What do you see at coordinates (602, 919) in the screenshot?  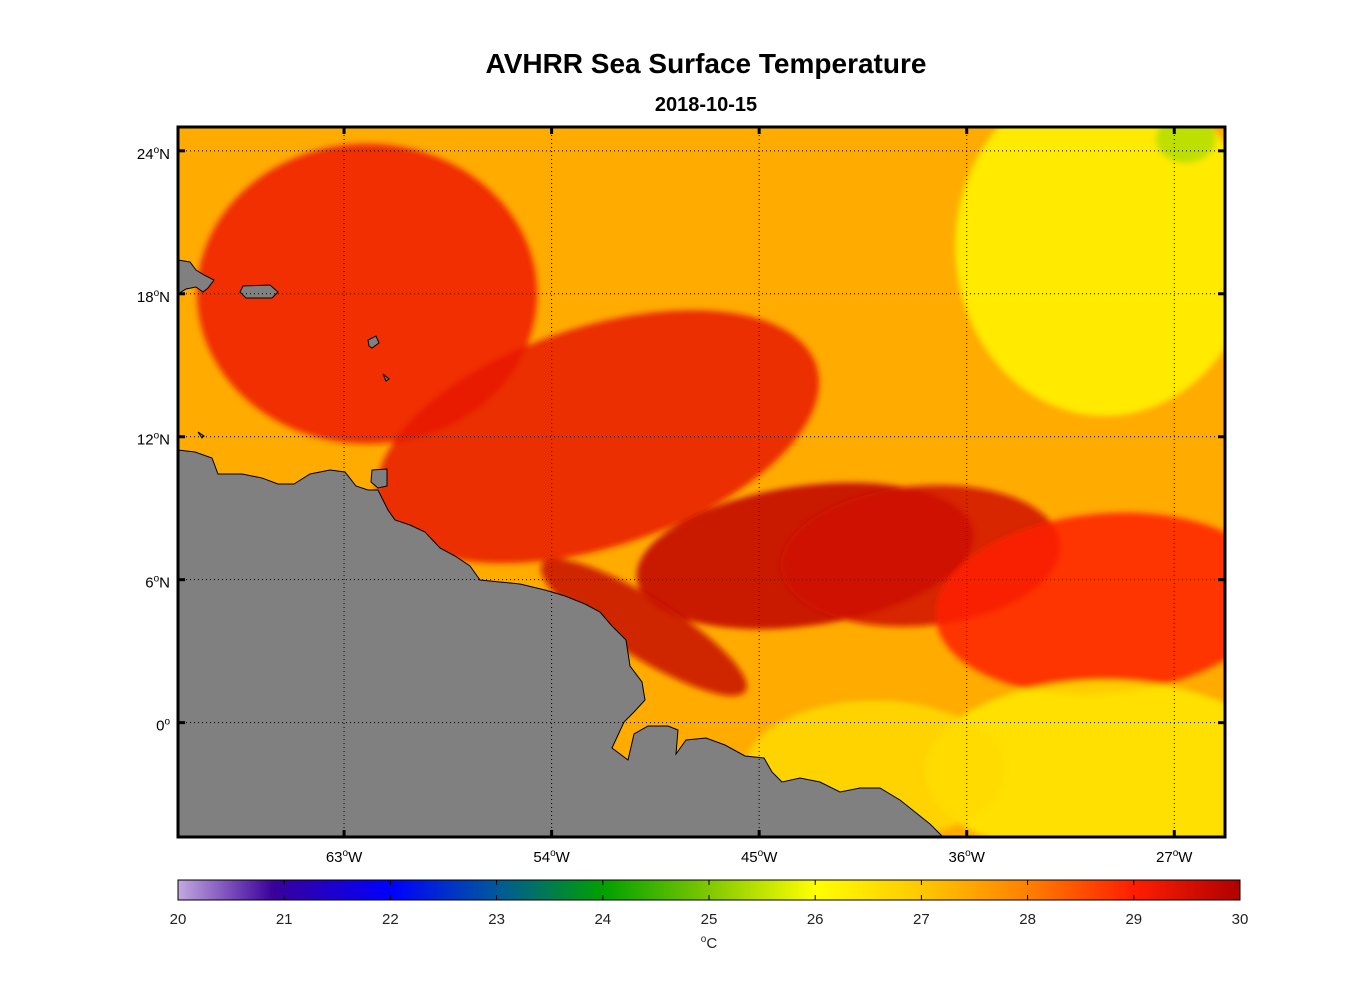 I see `colorbar-tick-label: 24` at bounding box center [602, 919].